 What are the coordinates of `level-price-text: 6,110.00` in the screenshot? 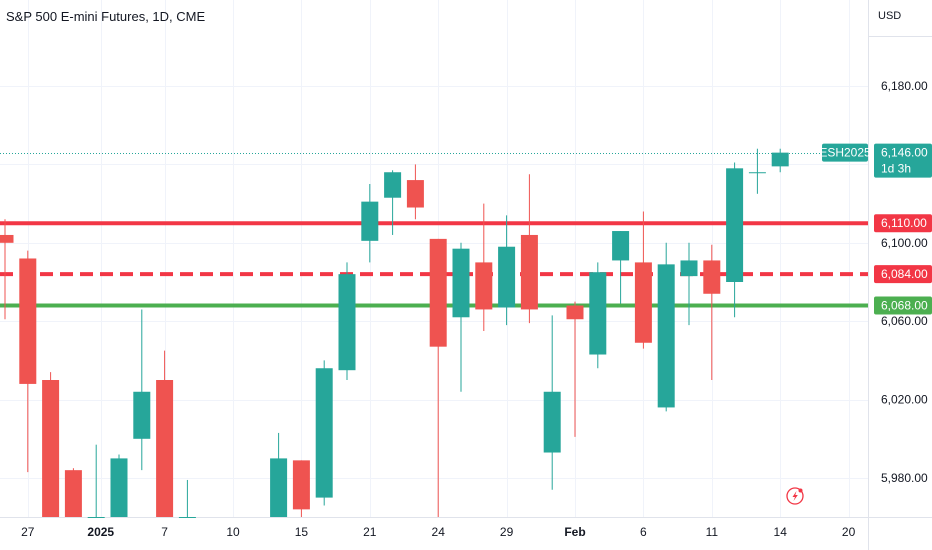 It's located at (904, 223).